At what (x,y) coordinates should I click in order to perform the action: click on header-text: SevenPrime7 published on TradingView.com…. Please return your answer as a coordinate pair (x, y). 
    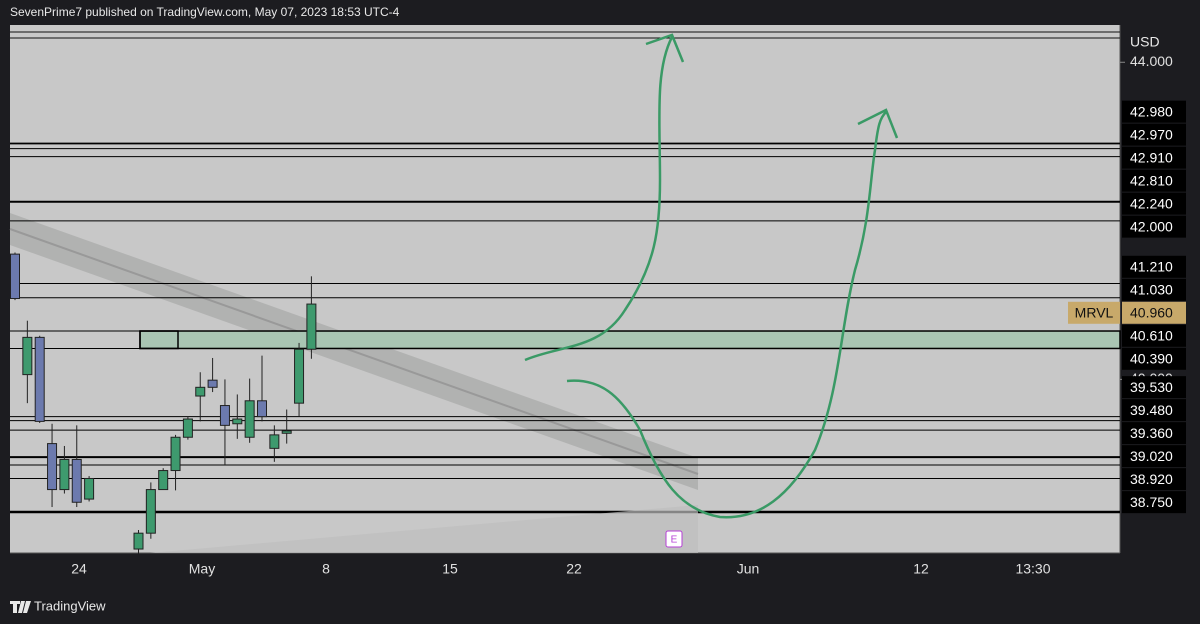
    Looking at the image, I should click on (205, 12).